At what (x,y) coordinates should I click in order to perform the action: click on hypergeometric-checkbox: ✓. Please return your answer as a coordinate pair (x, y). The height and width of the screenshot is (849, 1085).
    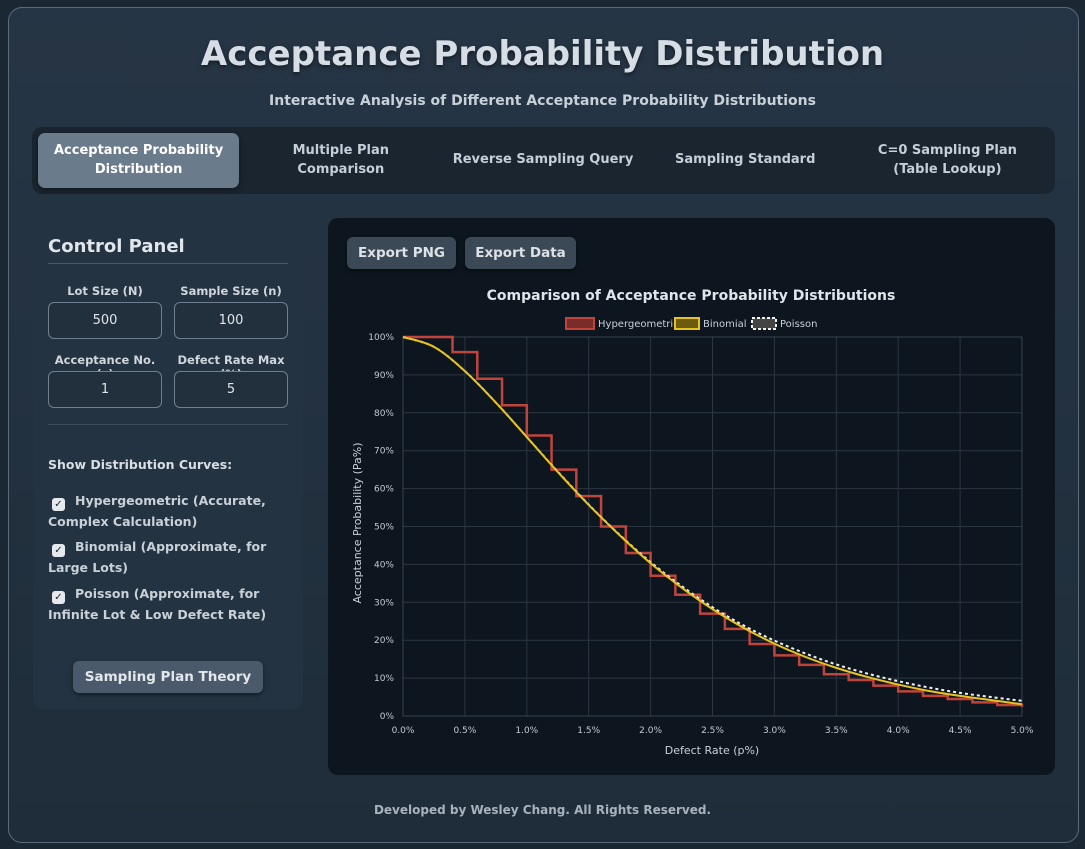
    Looking at the image, I should click on (58, 504).